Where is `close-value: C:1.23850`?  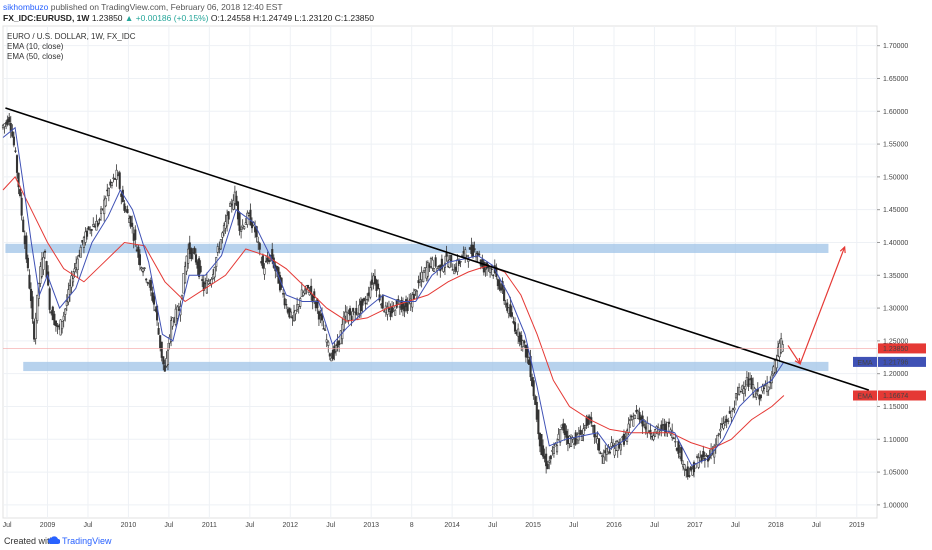 close-value: C:1.23850 is located at coordinates (354, 18).